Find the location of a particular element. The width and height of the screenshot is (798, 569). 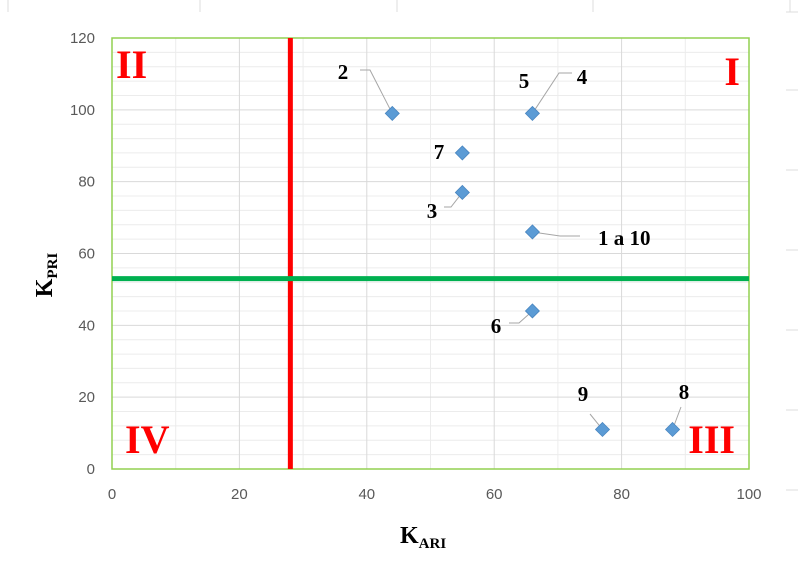

data-label: 7 is located at coordinates (439, 152).